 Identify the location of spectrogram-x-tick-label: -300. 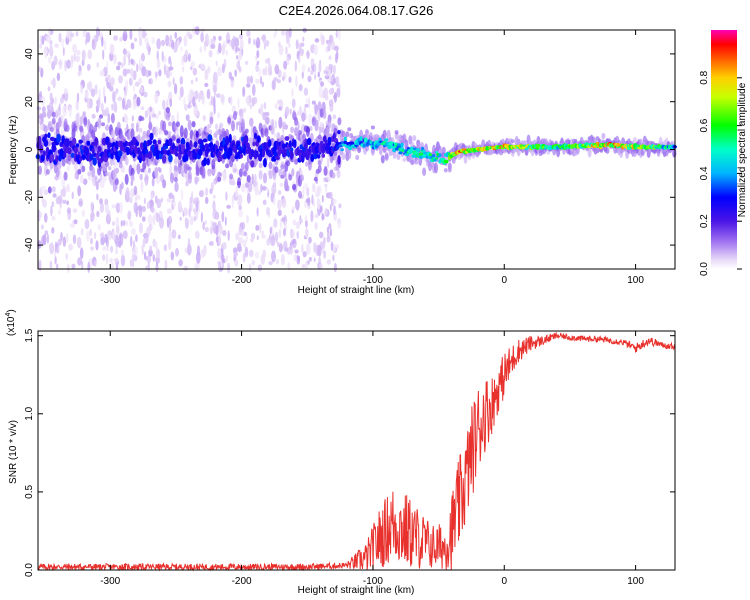
(110, 280).